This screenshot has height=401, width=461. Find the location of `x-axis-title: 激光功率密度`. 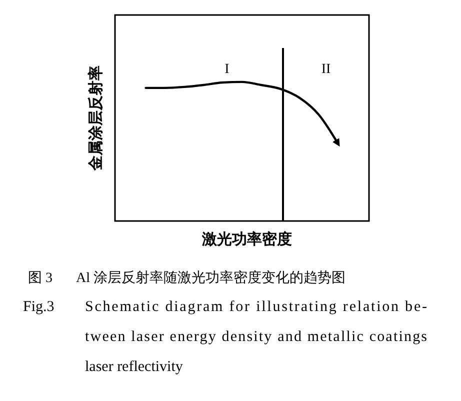

x-axis-title: 激光功率密度 is located at coordinates (246, 239).